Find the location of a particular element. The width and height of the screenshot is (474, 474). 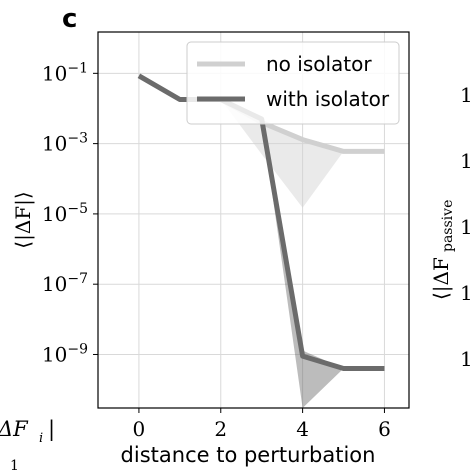

legend-label-no-isolator: no isolator is located at coordinates (319, 64).